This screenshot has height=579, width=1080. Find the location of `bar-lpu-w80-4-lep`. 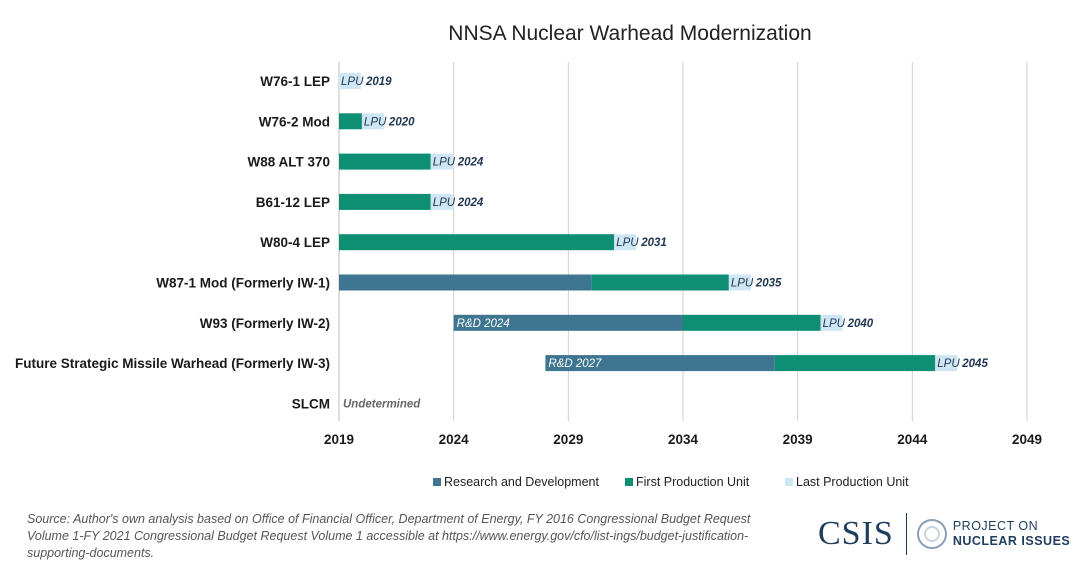

bar-lpu-w80-4-lep is located at coordinates (625, 242).